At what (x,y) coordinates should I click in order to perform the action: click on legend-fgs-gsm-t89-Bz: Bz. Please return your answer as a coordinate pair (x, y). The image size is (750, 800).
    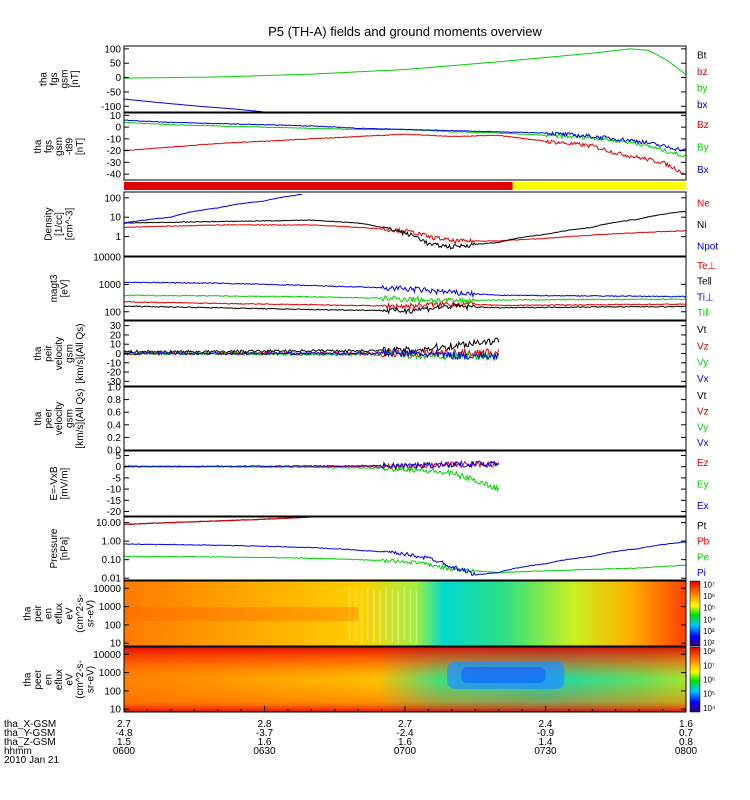
    Looking at the image, I should click on (703, 125).